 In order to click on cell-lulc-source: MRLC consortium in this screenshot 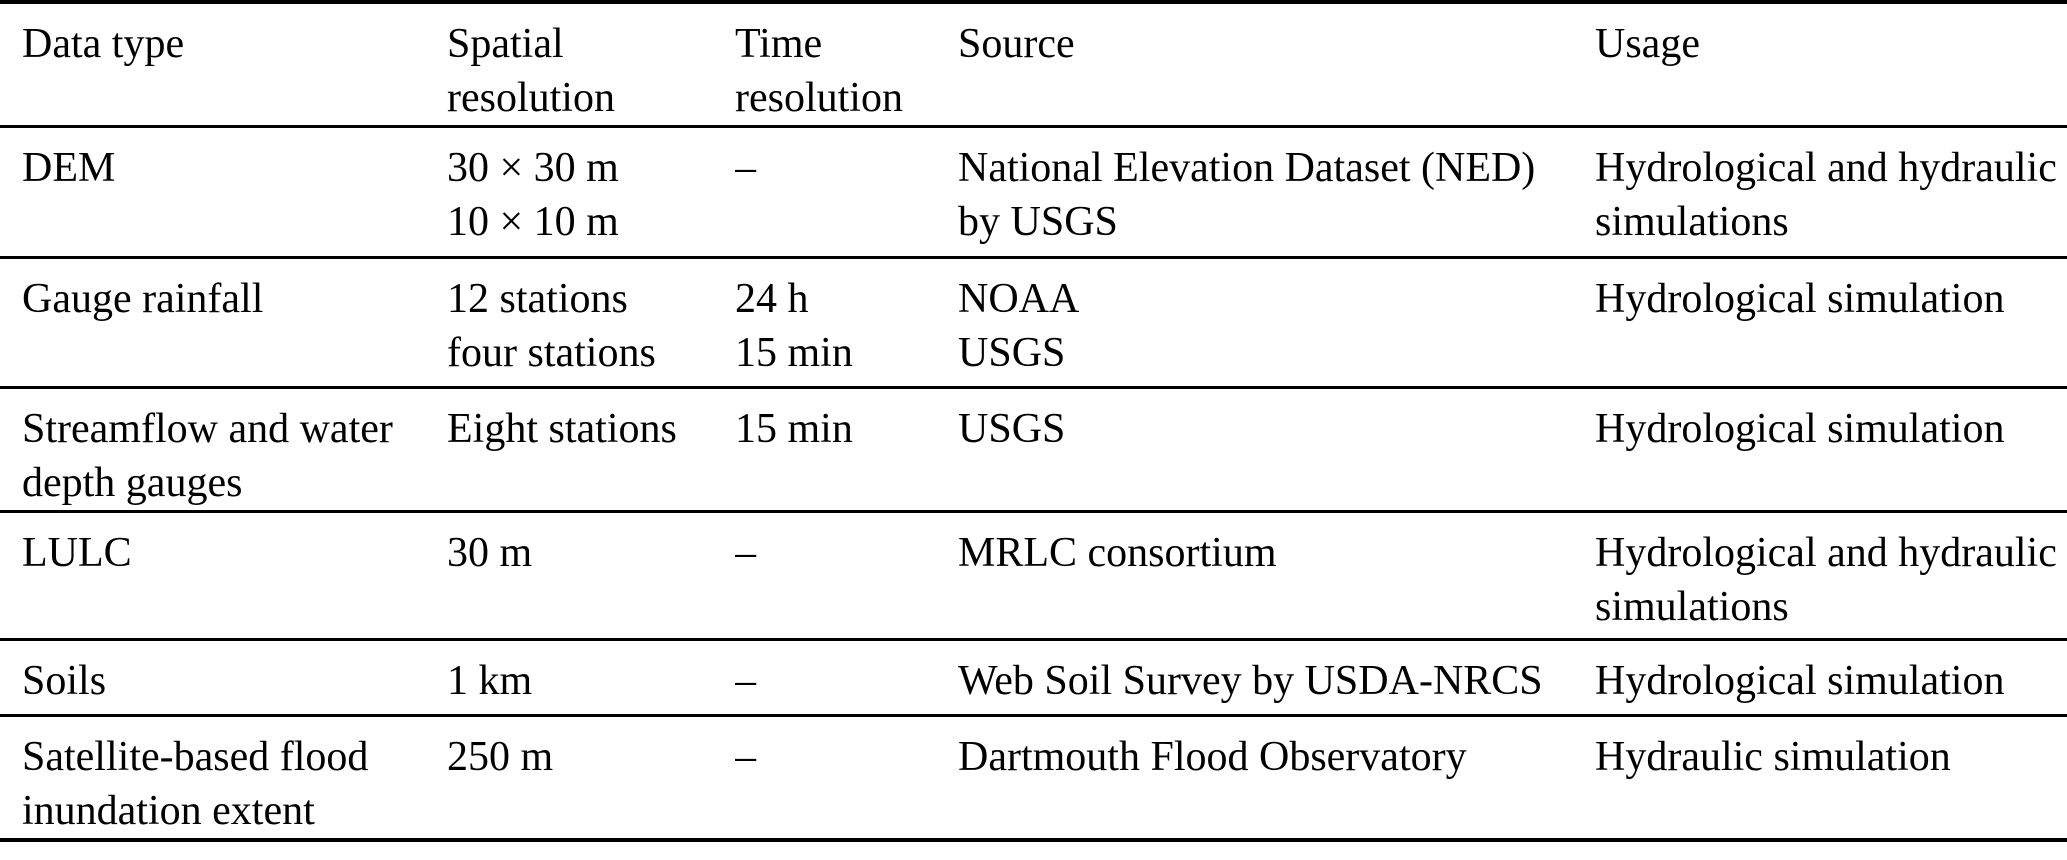, I will do `click(1276, 576)`.